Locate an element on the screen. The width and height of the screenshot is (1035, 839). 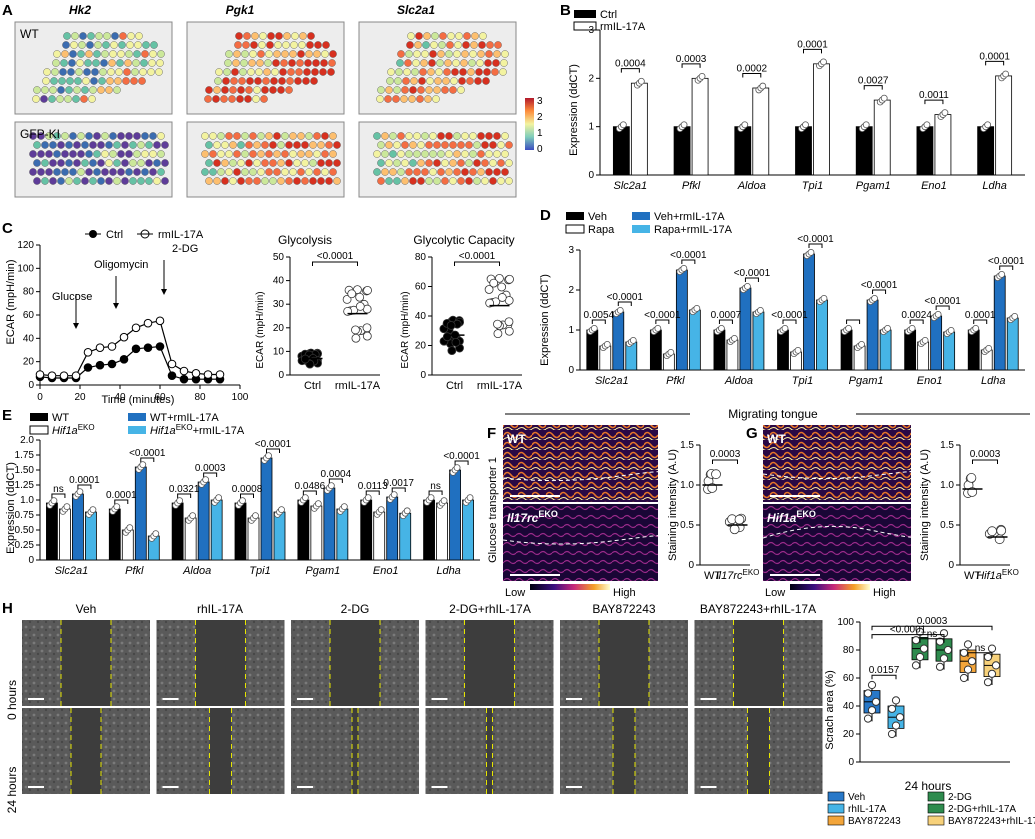
image-label-hif1a: Hif1aEKO is located at coordinates (791, 517).